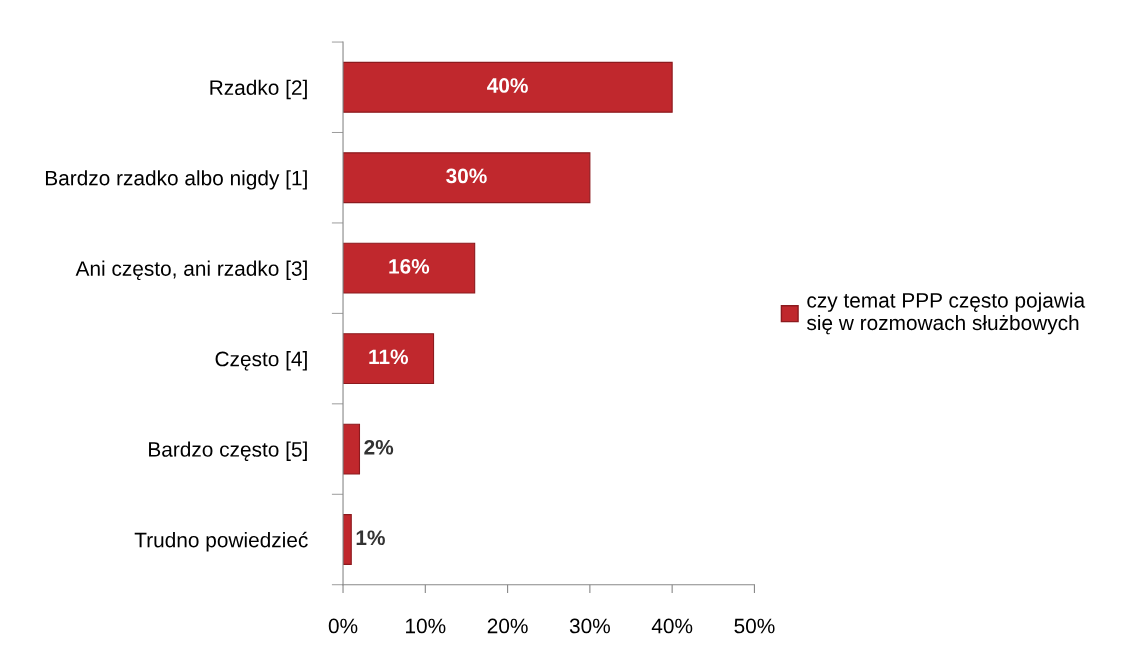 The height and width of the screenshot is (657, 1121). Describe the element at coordinates (379, 447) in the screenshot. I see `data-label: 2%` at that location.